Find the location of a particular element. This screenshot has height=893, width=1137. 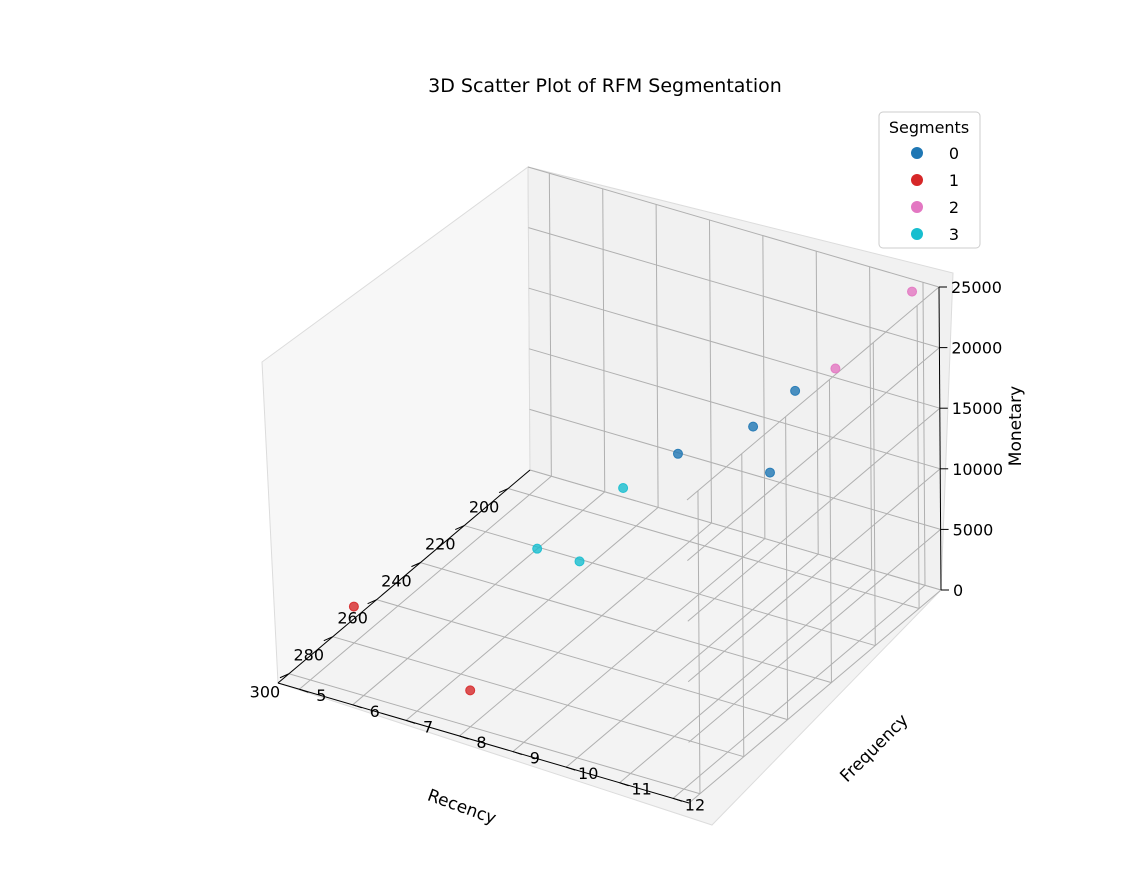

z-axis-label: Monetary is located at coordinates (1016, 426).